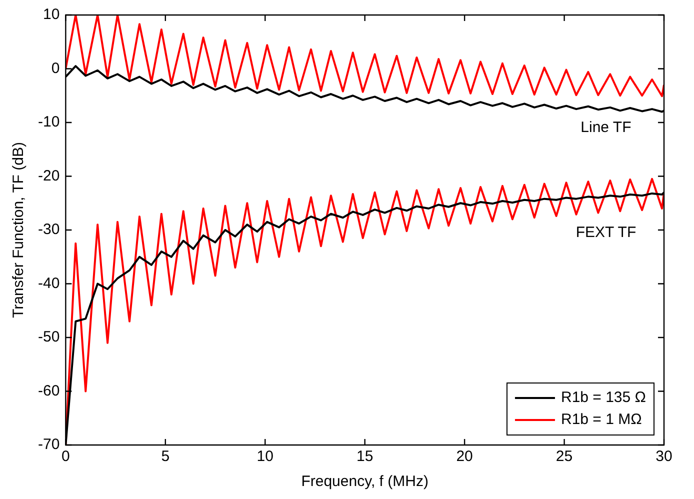 The width and height of the screenshot is (694, 499). What do you see at coordinates (19, 230) in the screenshot?
I see `y-axis-title: Transfer Function, TF (dB)` at bounding box center [19, 230].